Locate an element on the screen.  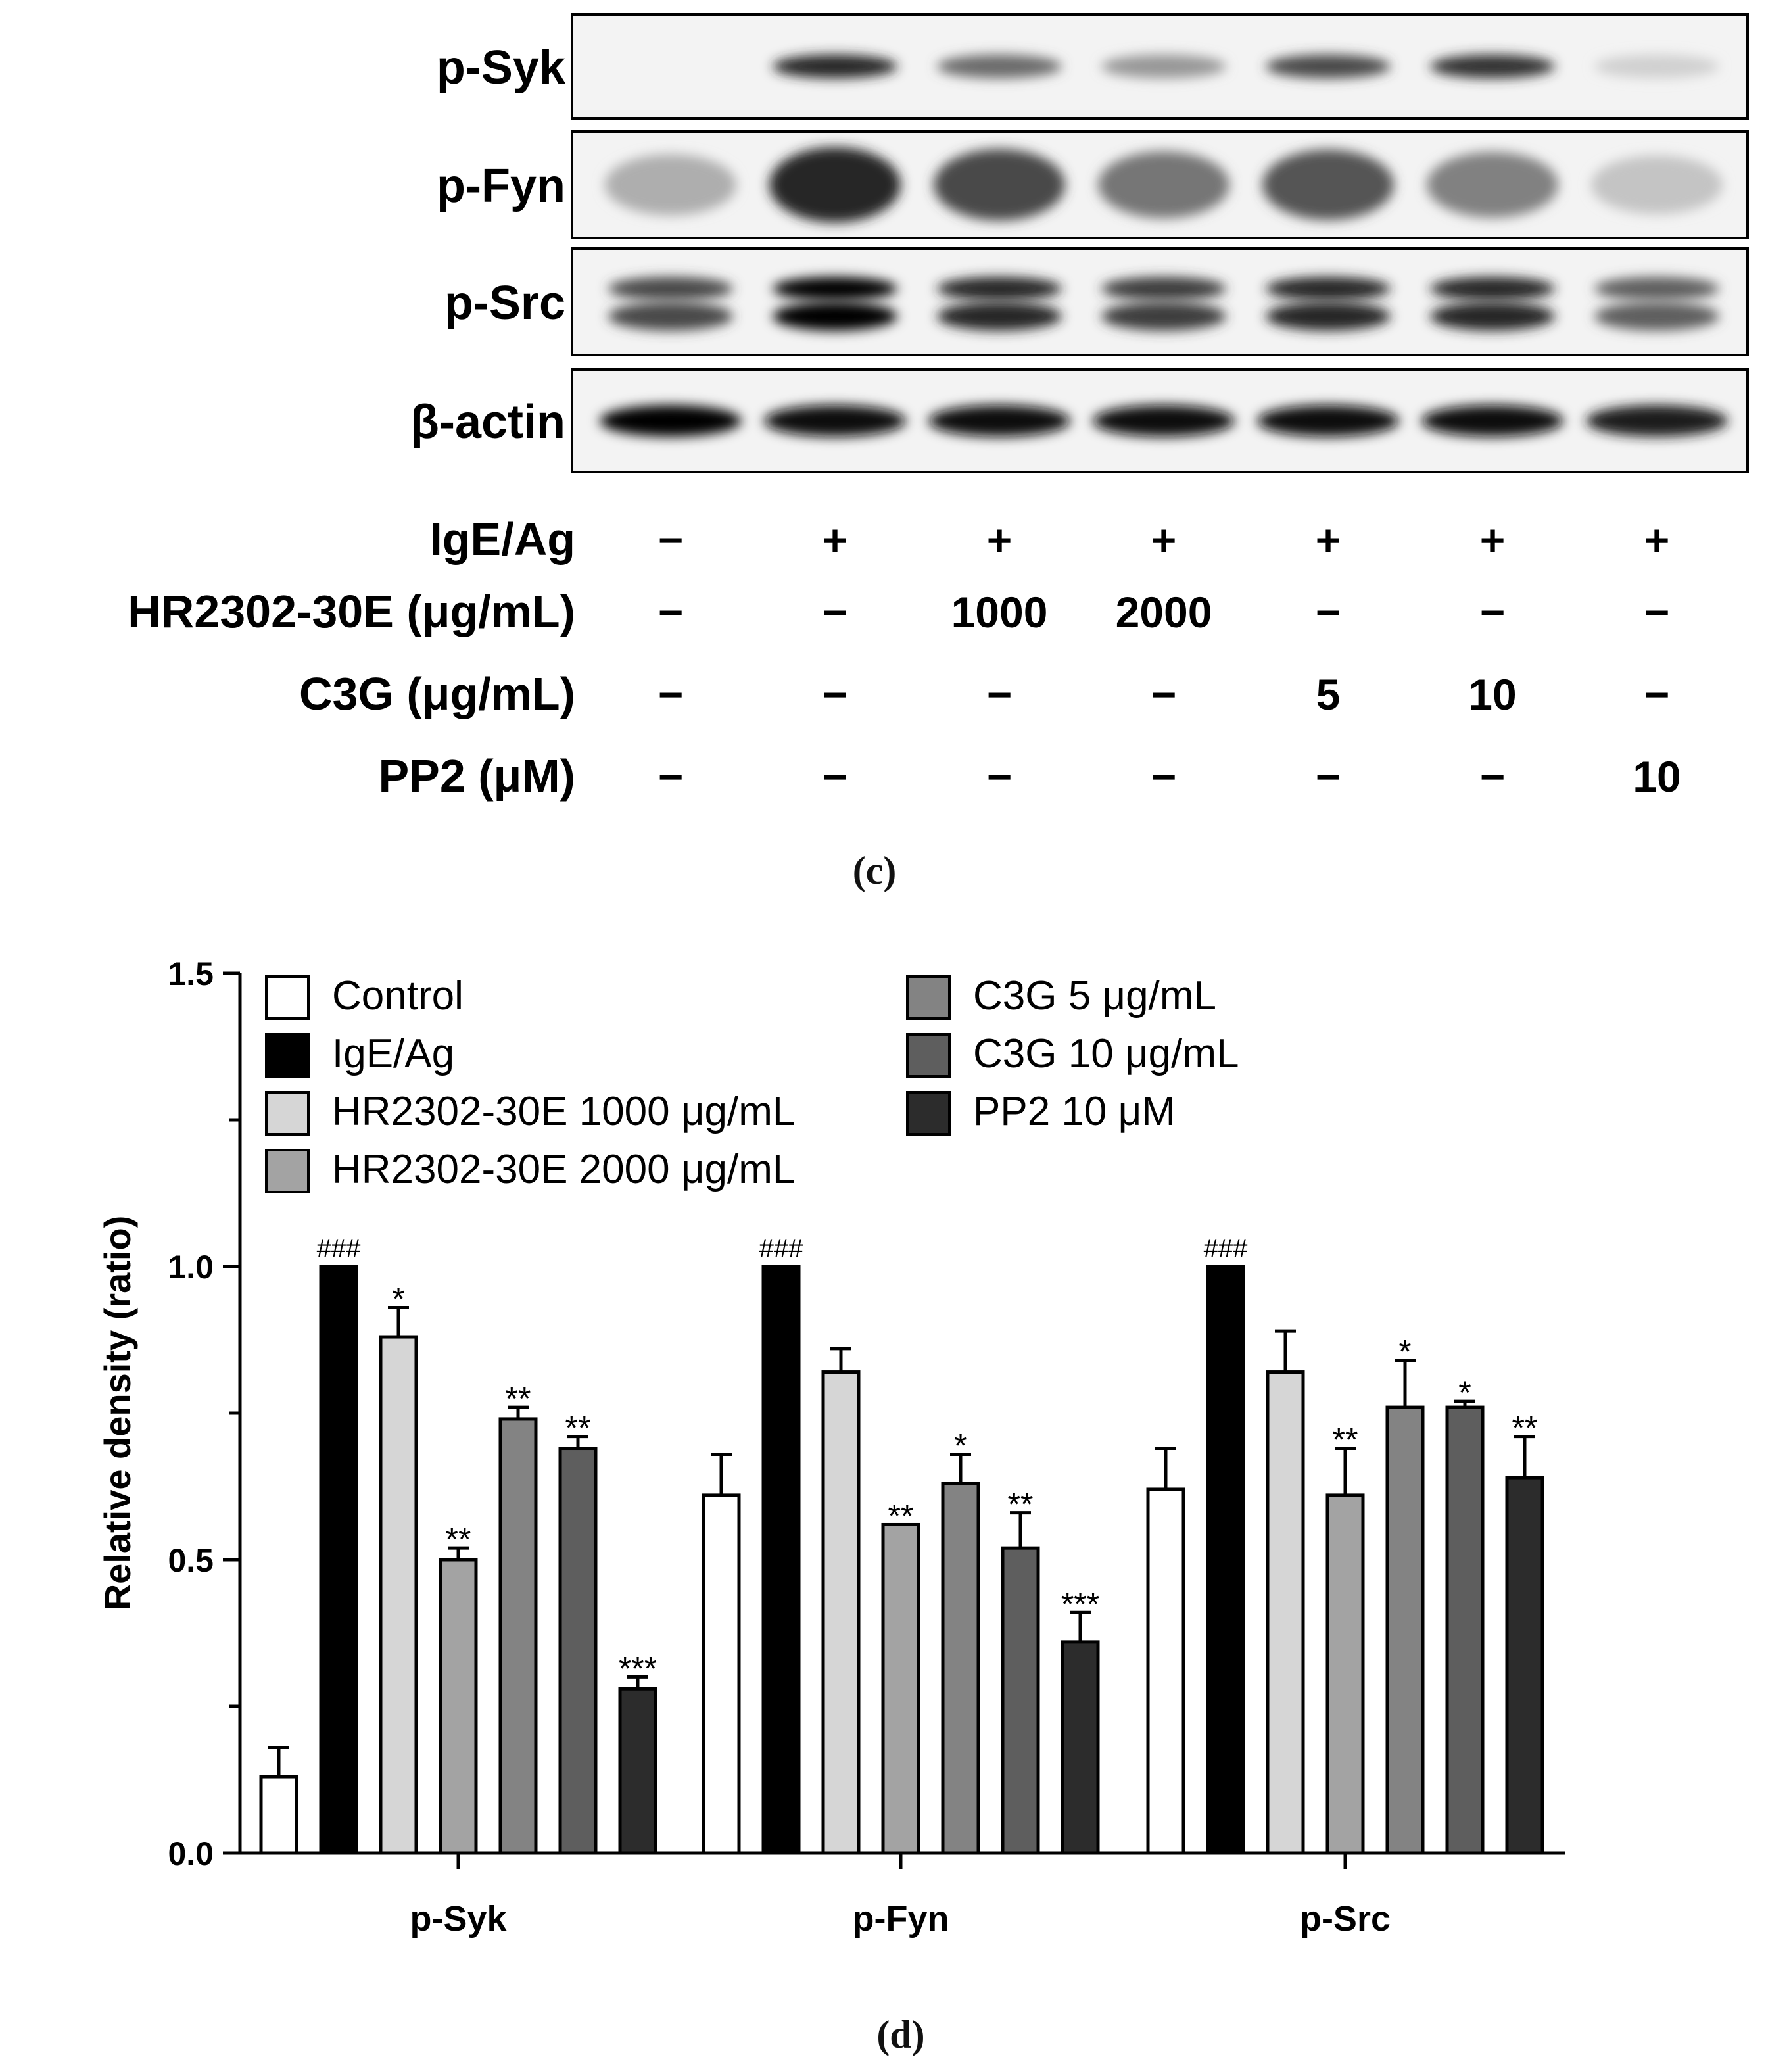
blot-membranes is located at coordinates (1160, 243).